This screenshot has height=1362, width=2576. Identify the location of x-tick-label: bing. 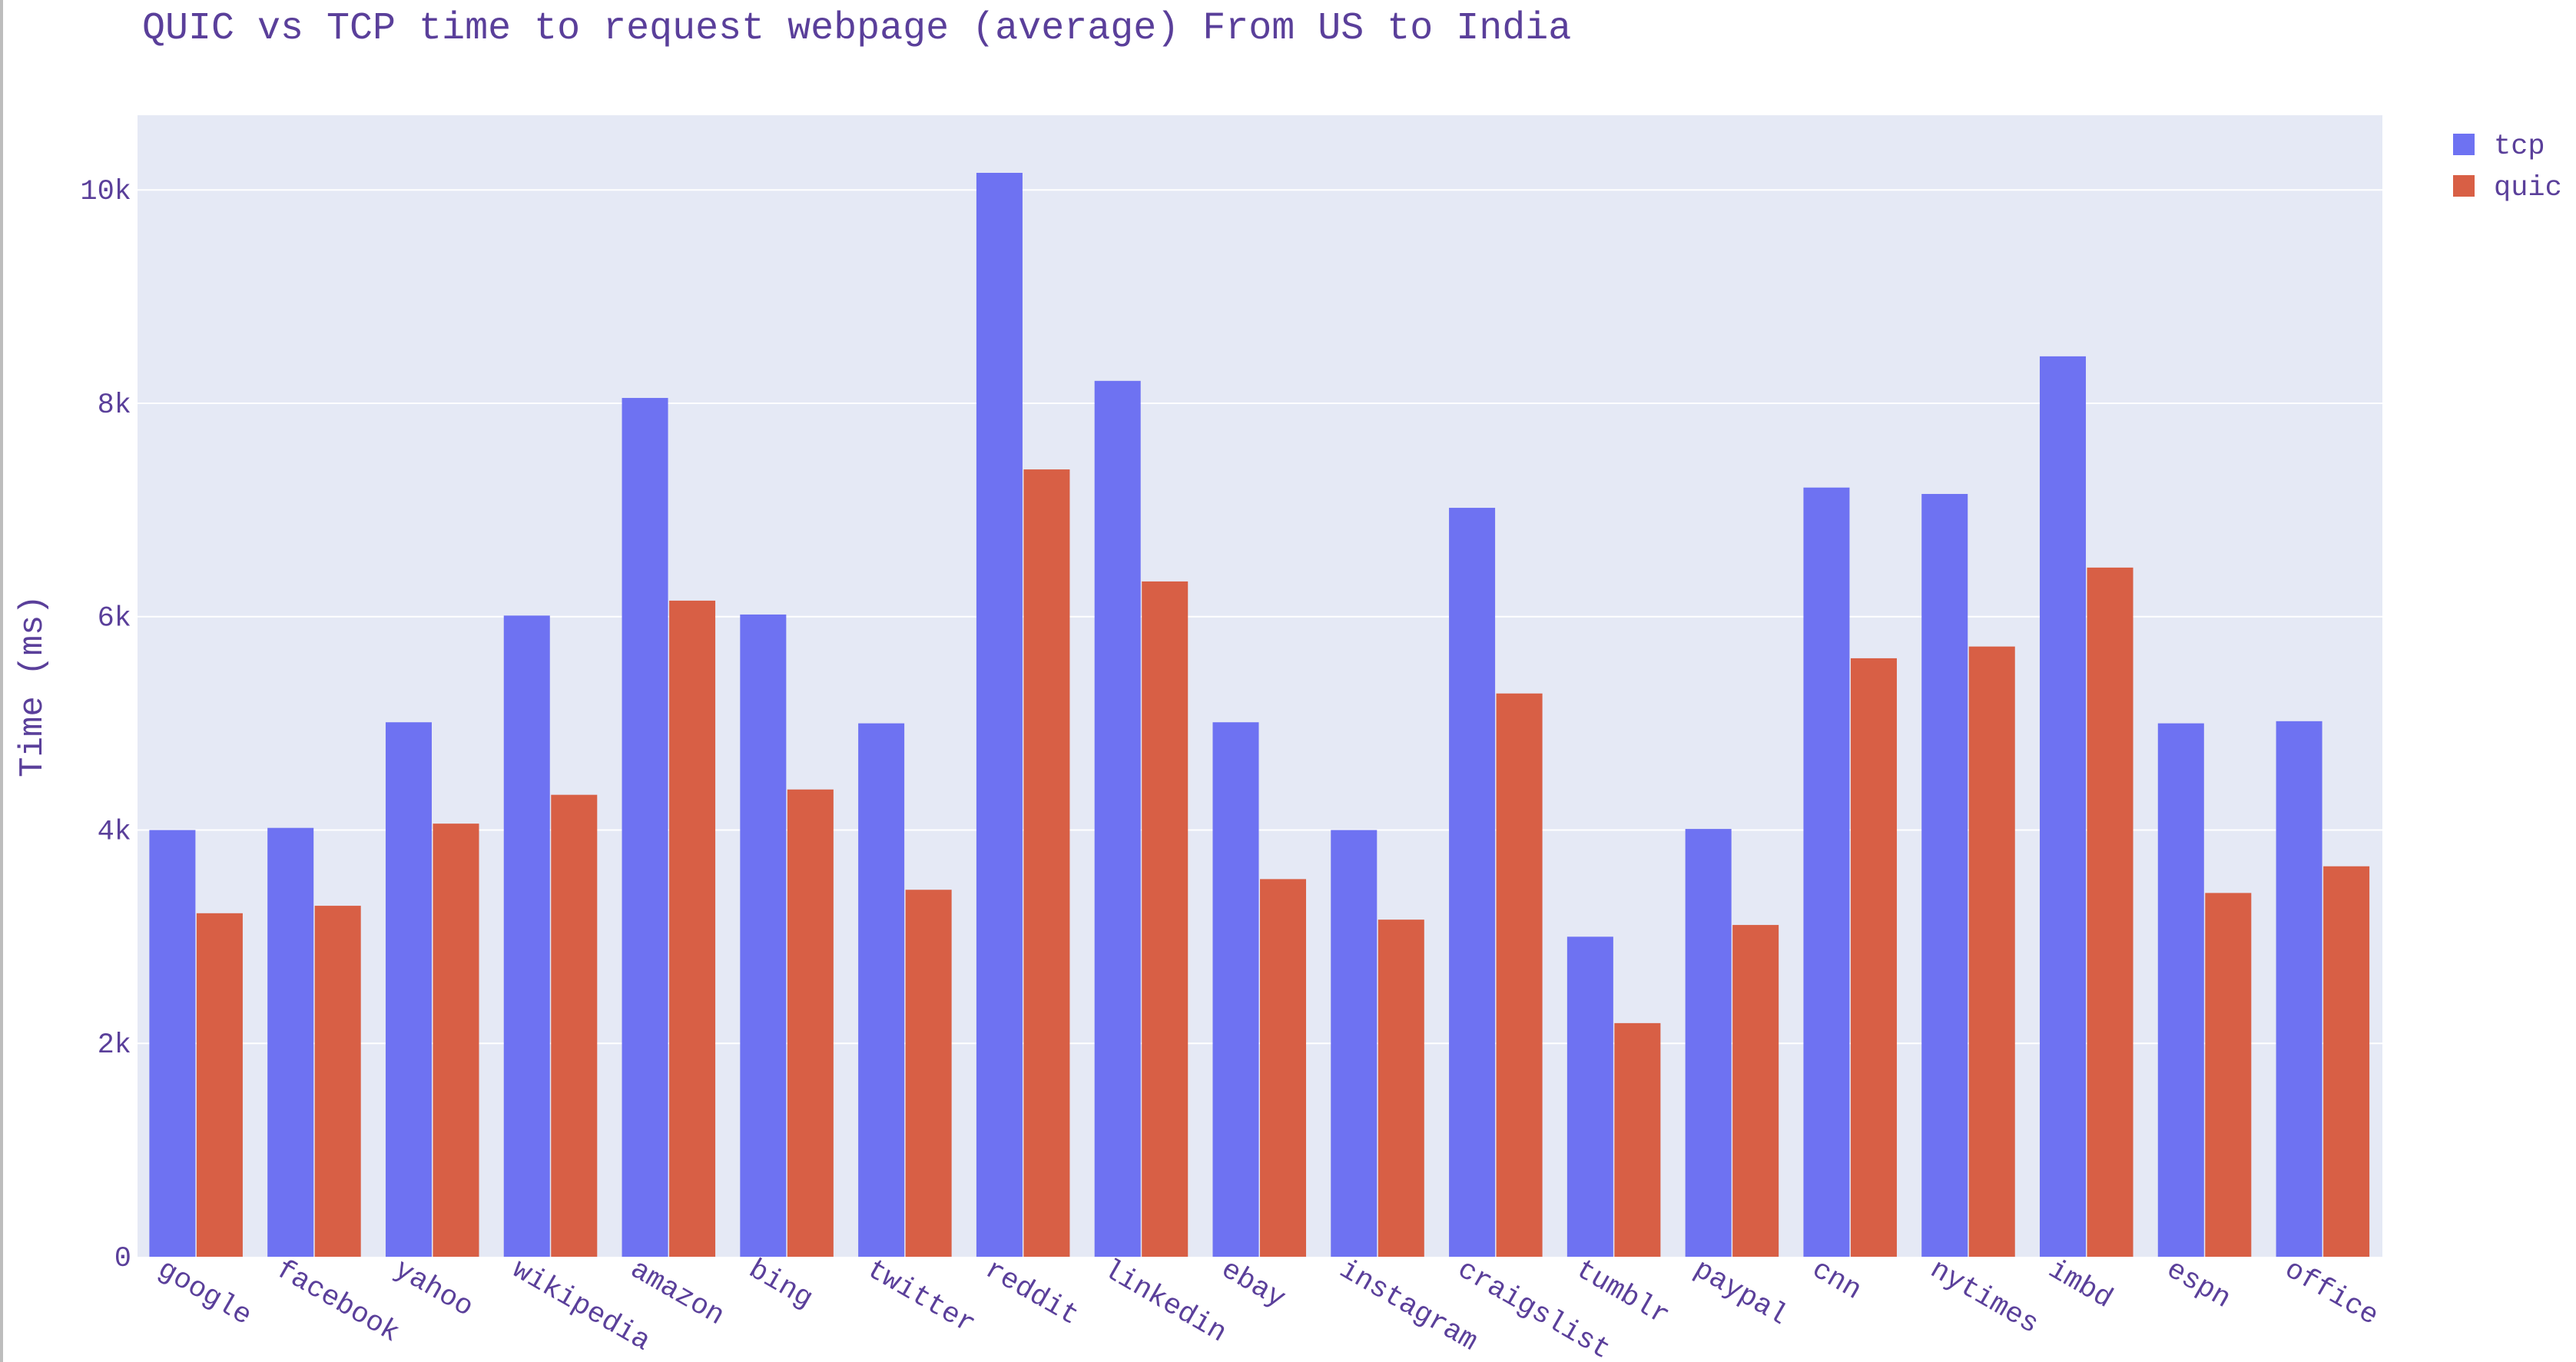
(780, 1285).